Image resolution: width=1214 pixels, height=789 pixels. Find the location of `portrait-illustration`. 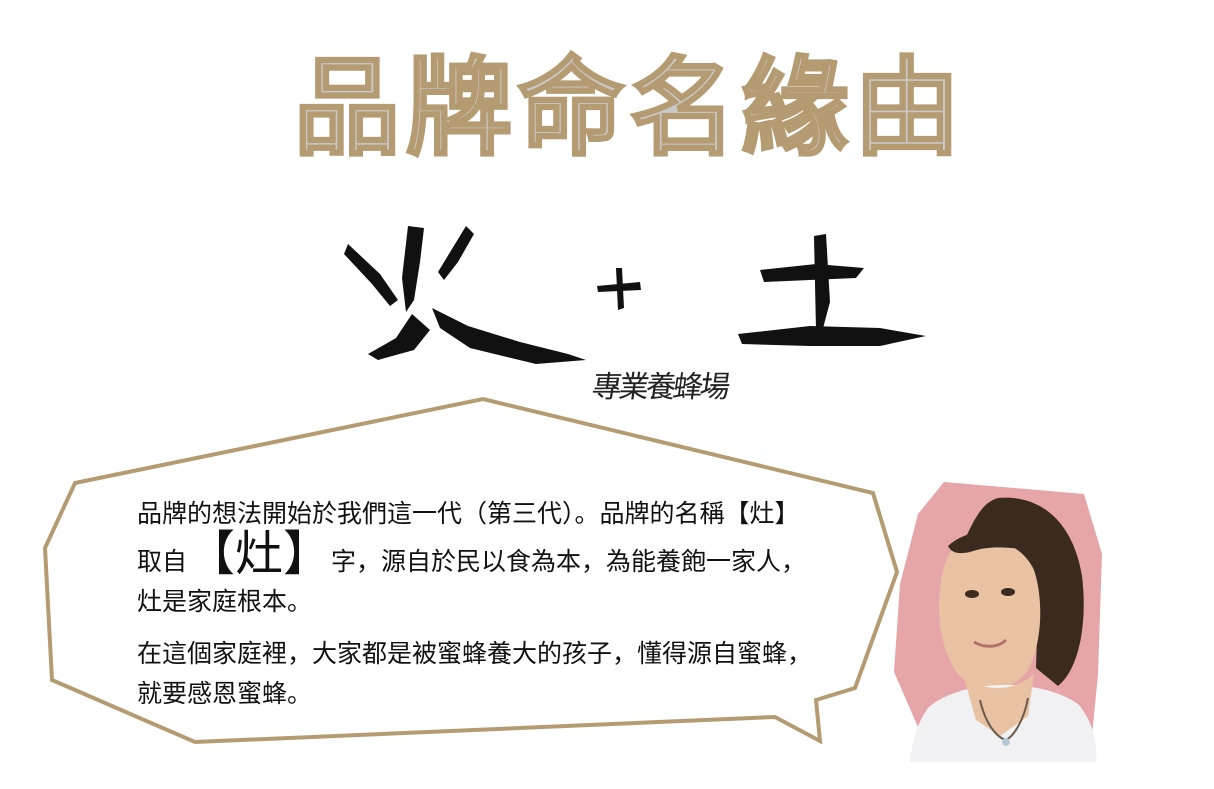

portrait-illustration is located at coordinates (998, 622).